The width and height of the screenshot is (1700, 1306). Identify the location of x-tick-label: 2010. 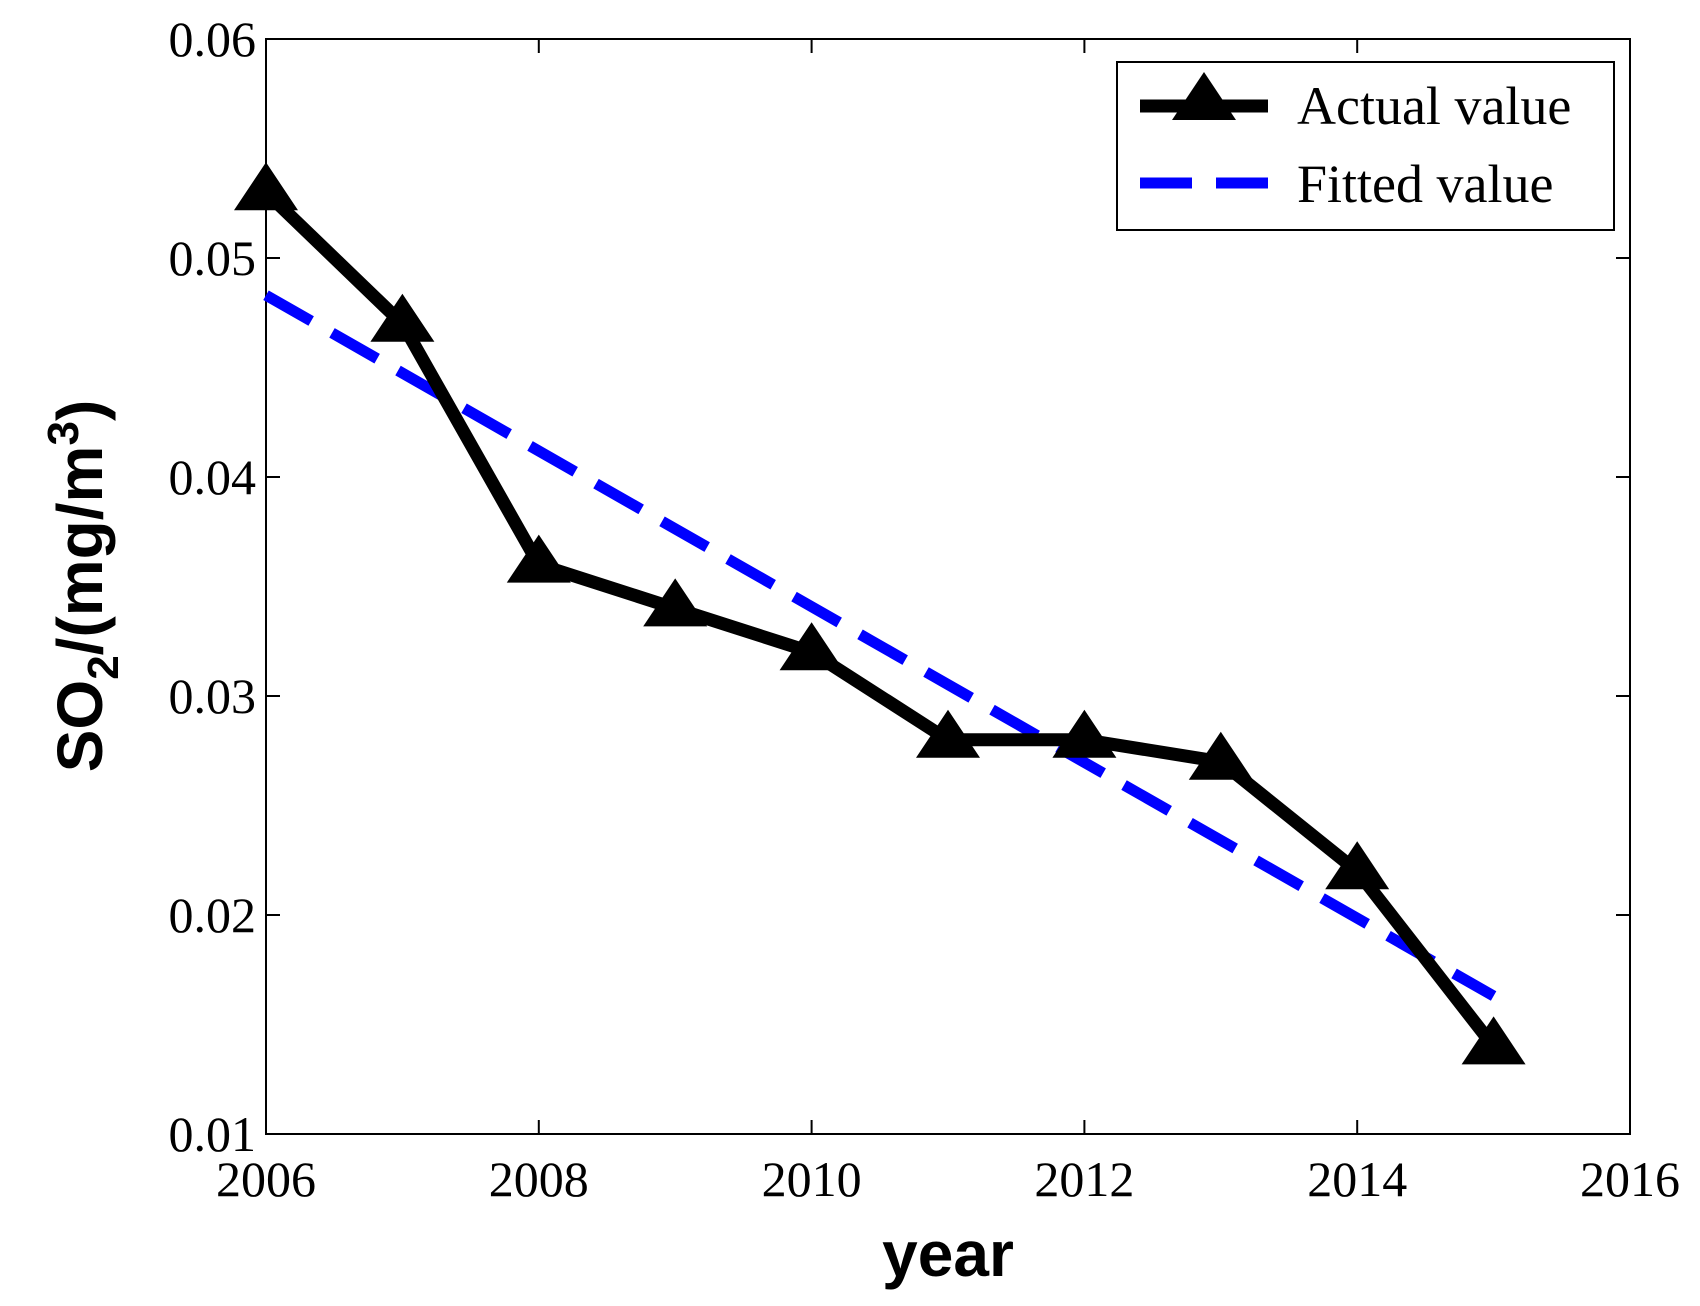
(812, 1179).